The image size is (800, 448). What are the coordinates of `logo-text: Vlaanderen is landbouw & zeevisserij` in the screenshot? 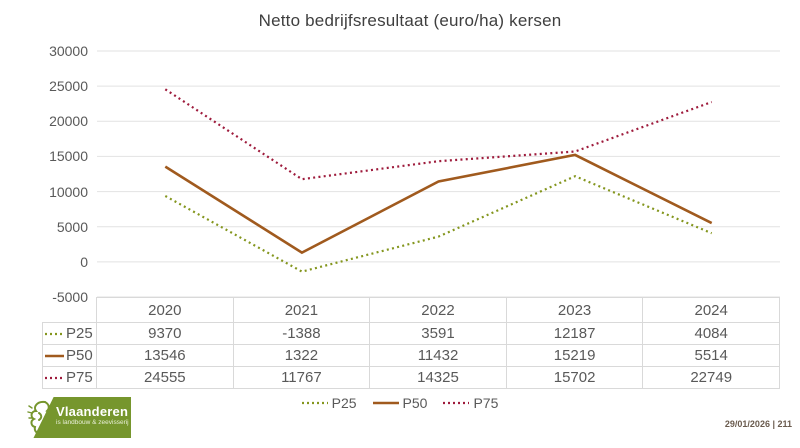 It's located at (92, 415).